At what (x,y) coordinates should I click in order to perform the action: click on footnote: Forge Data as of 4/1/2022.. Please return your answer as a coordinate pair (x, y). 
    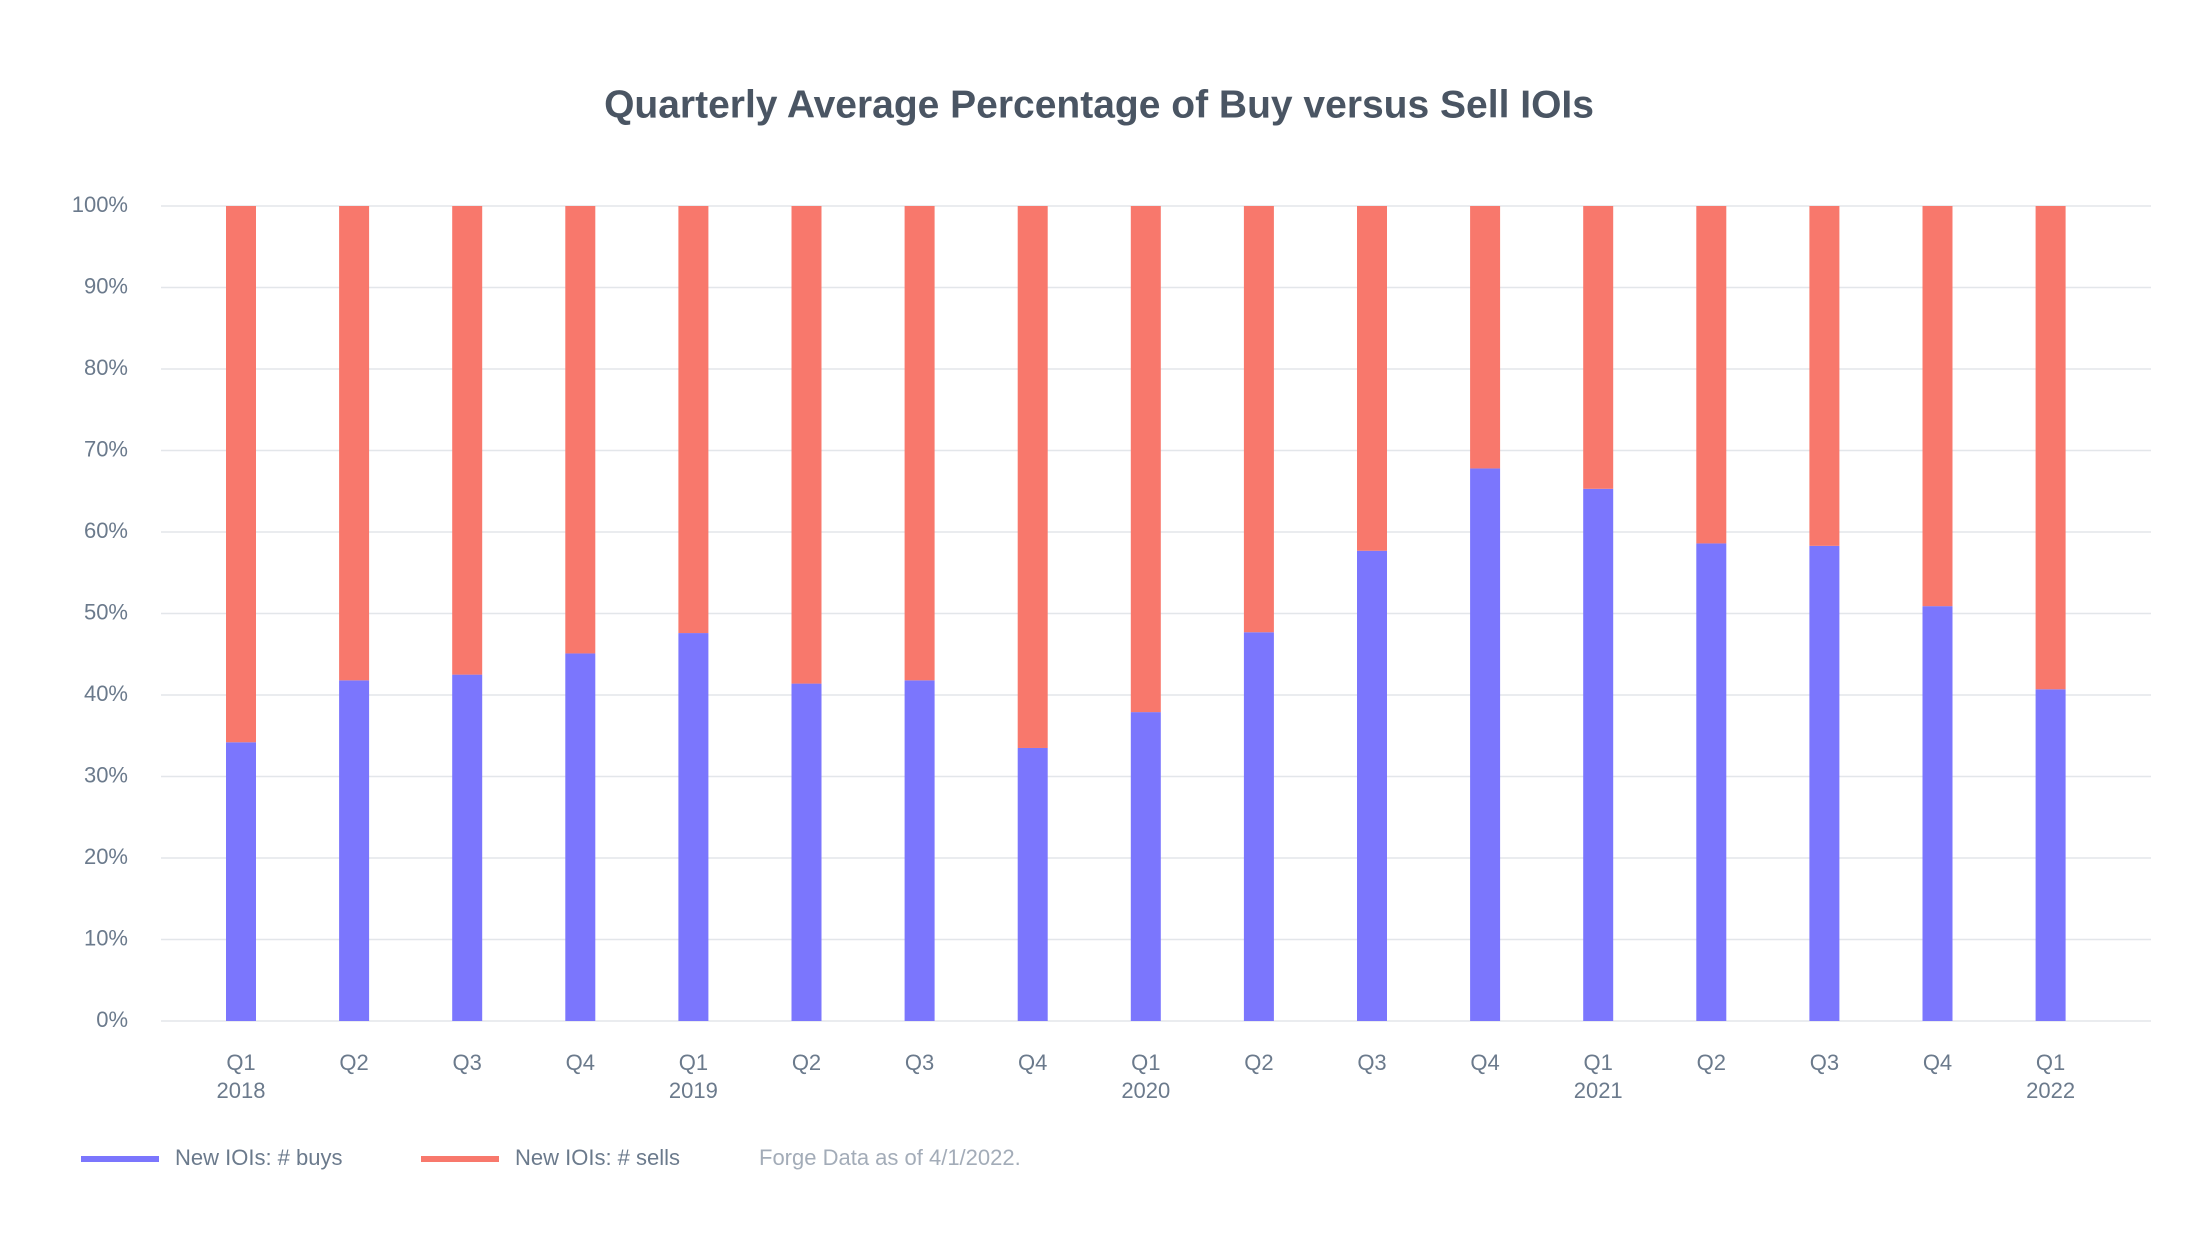
    Looking at the image, I should click on (890, 1157).